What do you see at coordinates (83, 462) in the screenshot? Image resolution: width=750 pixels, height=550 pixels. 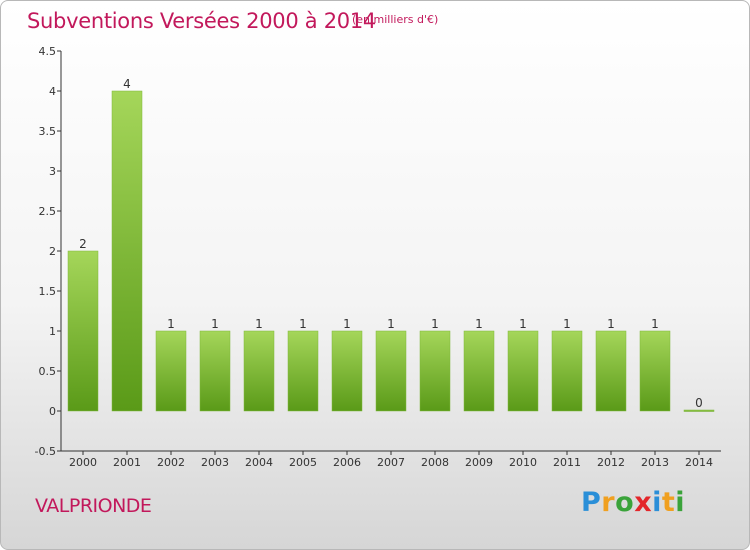 I see `x-tick-label-2000: 2000` at bounding box center [83, 462].